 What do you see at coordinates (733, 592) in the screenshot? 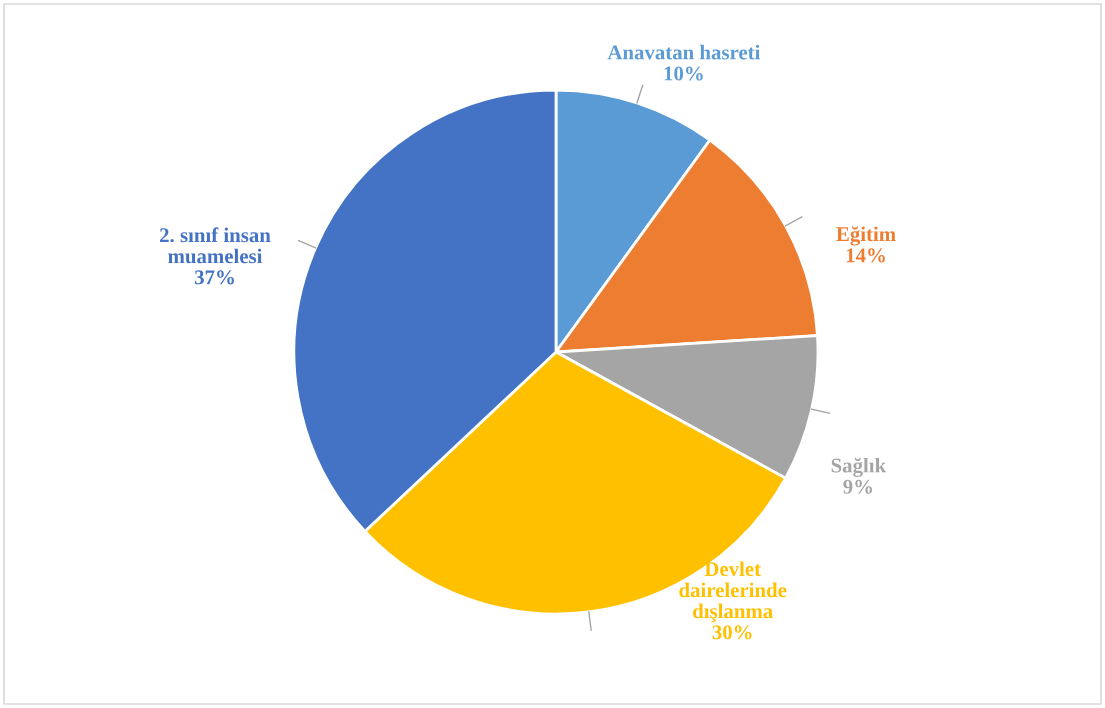
I see `slice-label: Devlet dairelerinde dışlanma` at bounding box center [733, 592].